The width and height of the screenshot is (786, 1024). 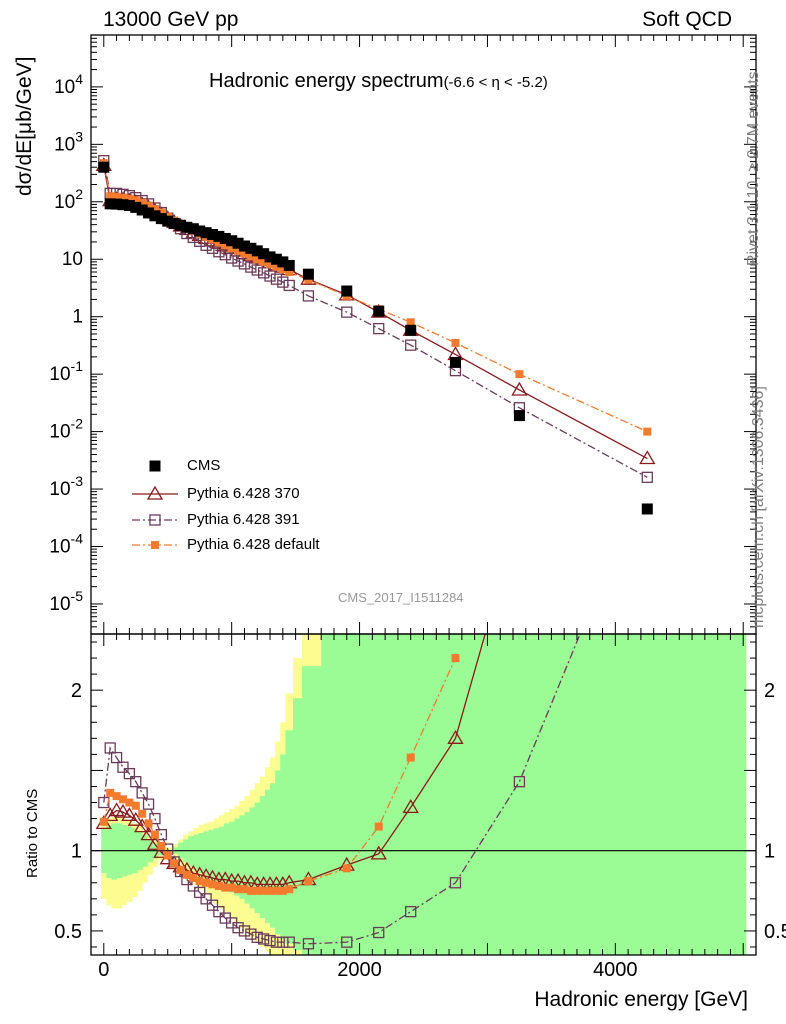 I want to click on ratio-y-tick-label: 2, so click(x=769, y=691).